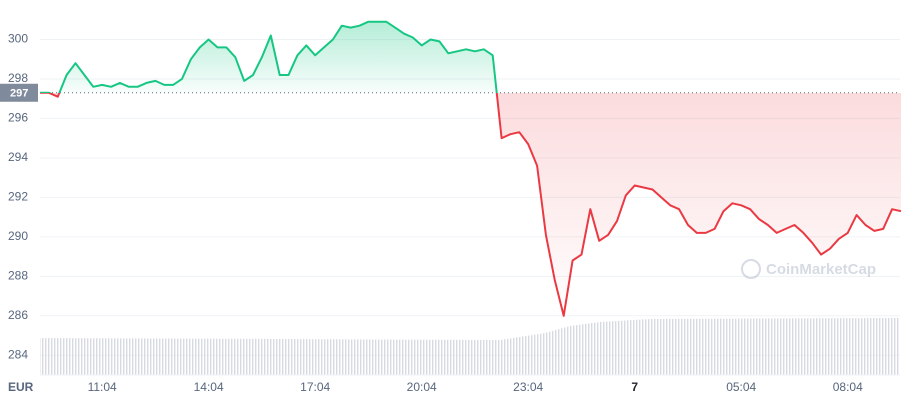  I want to click on y-tick-label: 288, so click(18, 275).